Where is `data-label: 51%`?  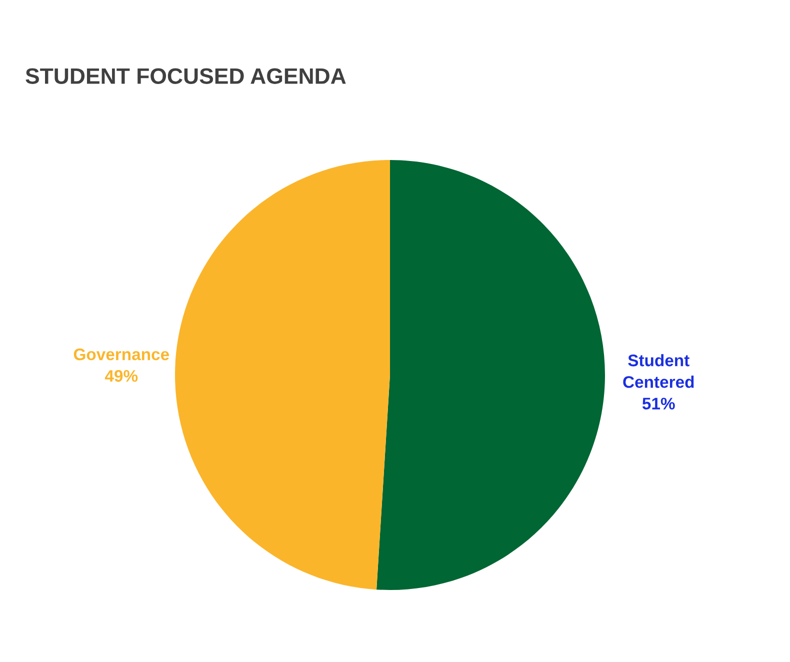 data-label: 51% is located at coordinates (658, 404).